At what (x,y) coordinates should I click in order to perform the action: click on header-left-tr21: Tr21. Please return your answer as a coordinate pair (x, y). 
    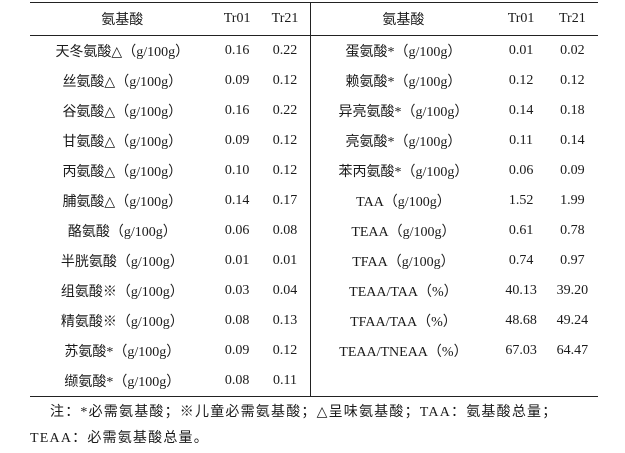
    Looking at the image, I should click on (285, 19).